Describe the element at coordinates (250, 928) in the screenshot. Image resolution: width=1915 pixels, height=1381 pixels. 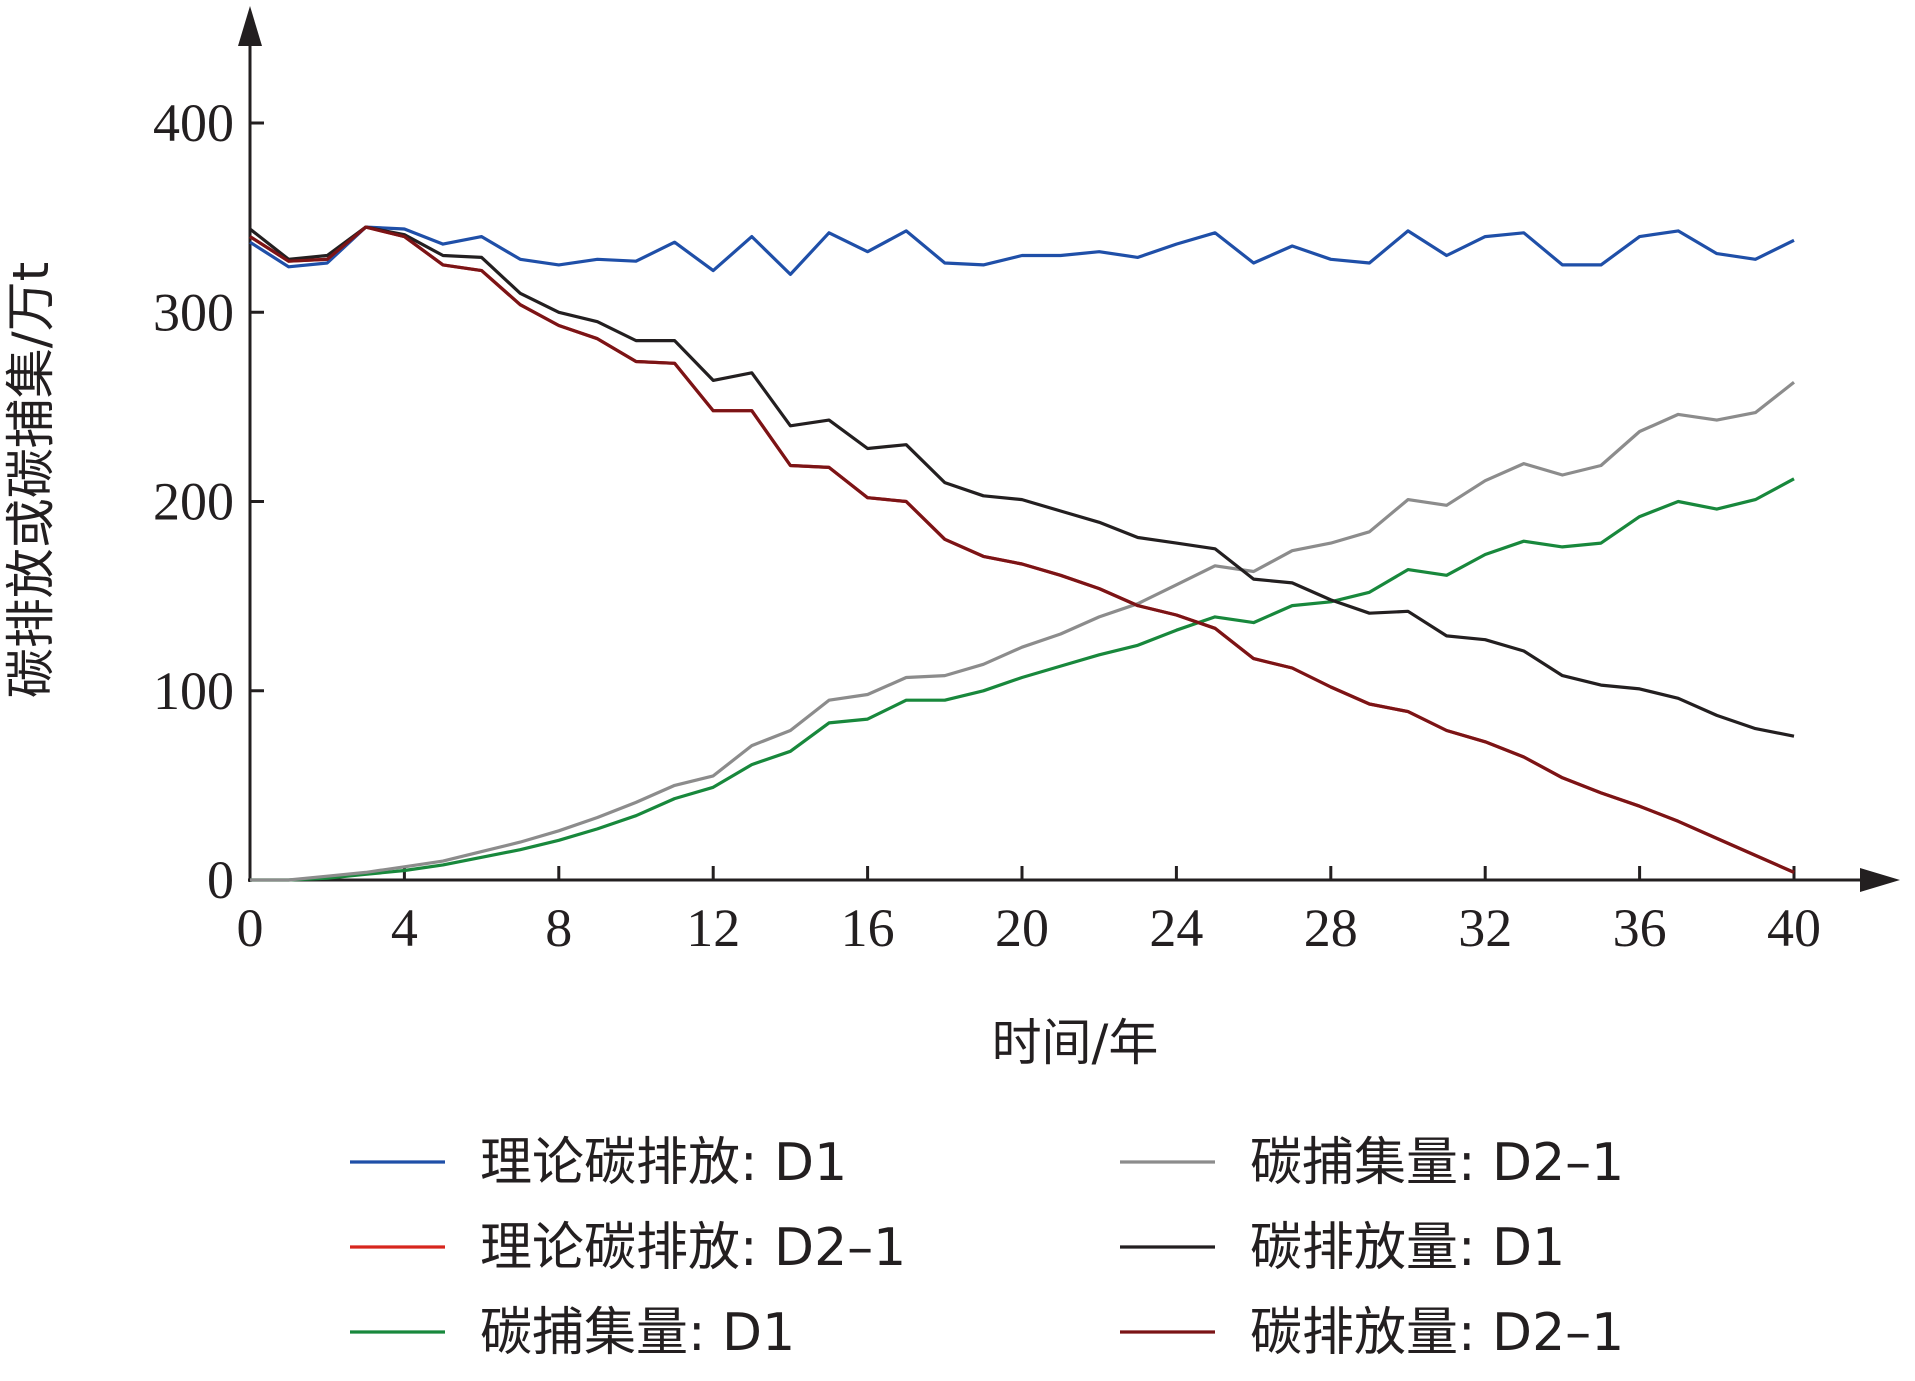
I see `x-tick-label: 0` at that location.